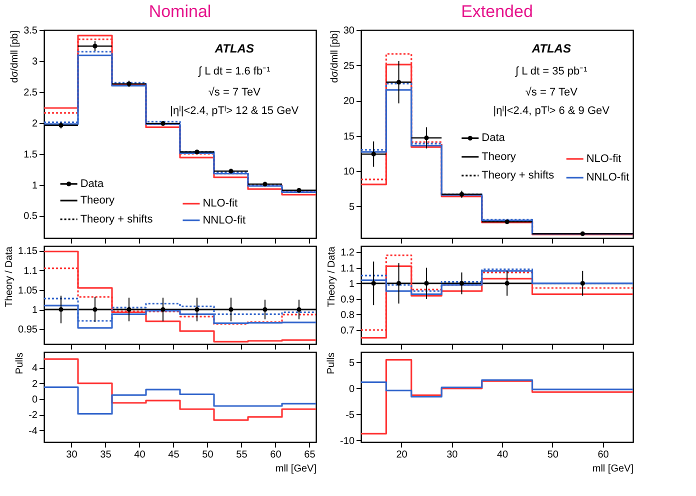  I want to click on y-tick-label: -4, so click(33, 431).